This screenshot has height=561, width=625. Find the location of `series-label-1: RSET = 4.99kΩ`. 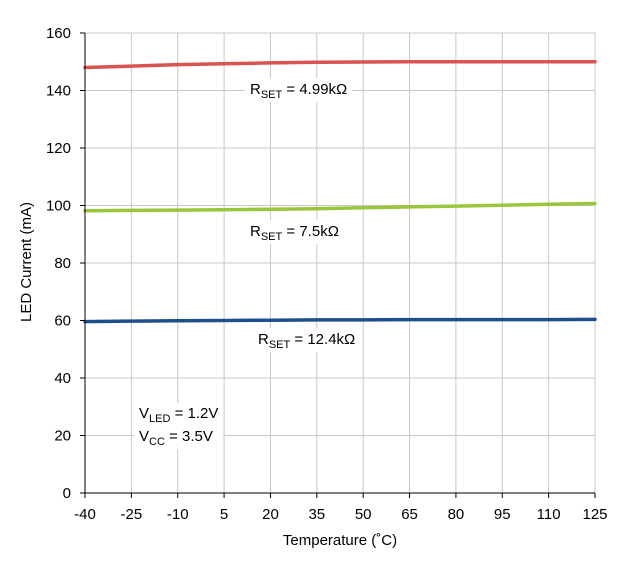

series-label-1: RSET = 4.99kΩ is located at coordinates (298, 91).